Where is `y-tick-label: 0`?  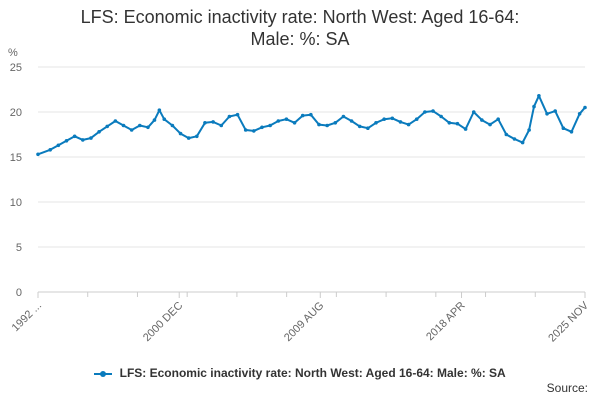
y-tick-label: 0 is located at coordinates (19, 293).